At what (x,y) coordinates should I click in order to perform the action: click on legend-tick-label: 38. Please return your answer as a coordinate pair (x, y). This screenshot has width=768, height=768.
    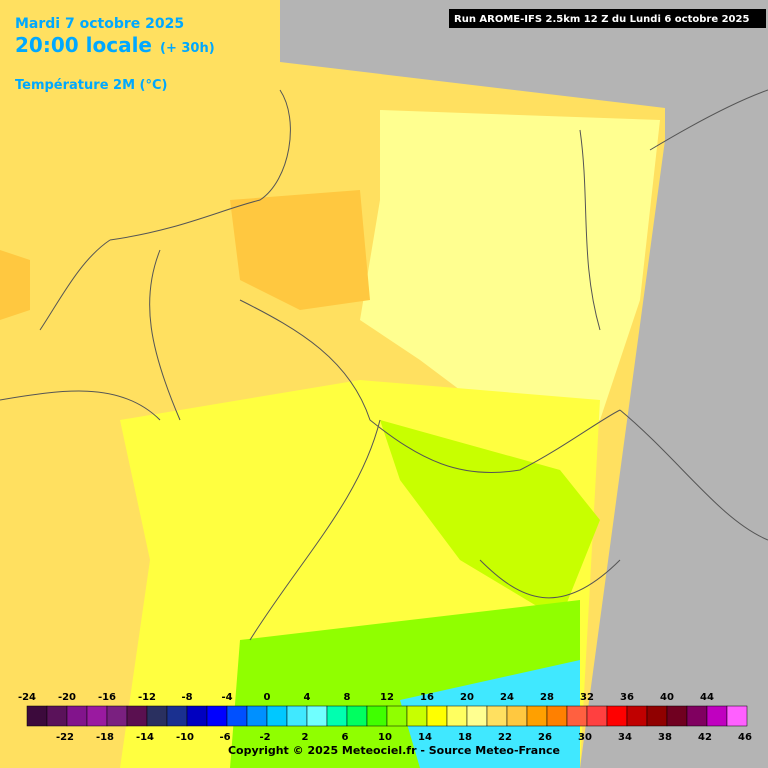
    Looking at the image, I should click on (665, 737).